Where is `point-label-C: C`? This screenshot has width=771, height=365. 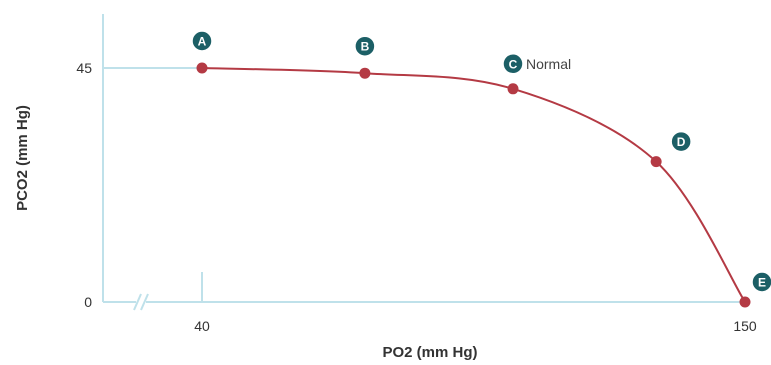 point-label-C: C is located at coordinates (513, 64).